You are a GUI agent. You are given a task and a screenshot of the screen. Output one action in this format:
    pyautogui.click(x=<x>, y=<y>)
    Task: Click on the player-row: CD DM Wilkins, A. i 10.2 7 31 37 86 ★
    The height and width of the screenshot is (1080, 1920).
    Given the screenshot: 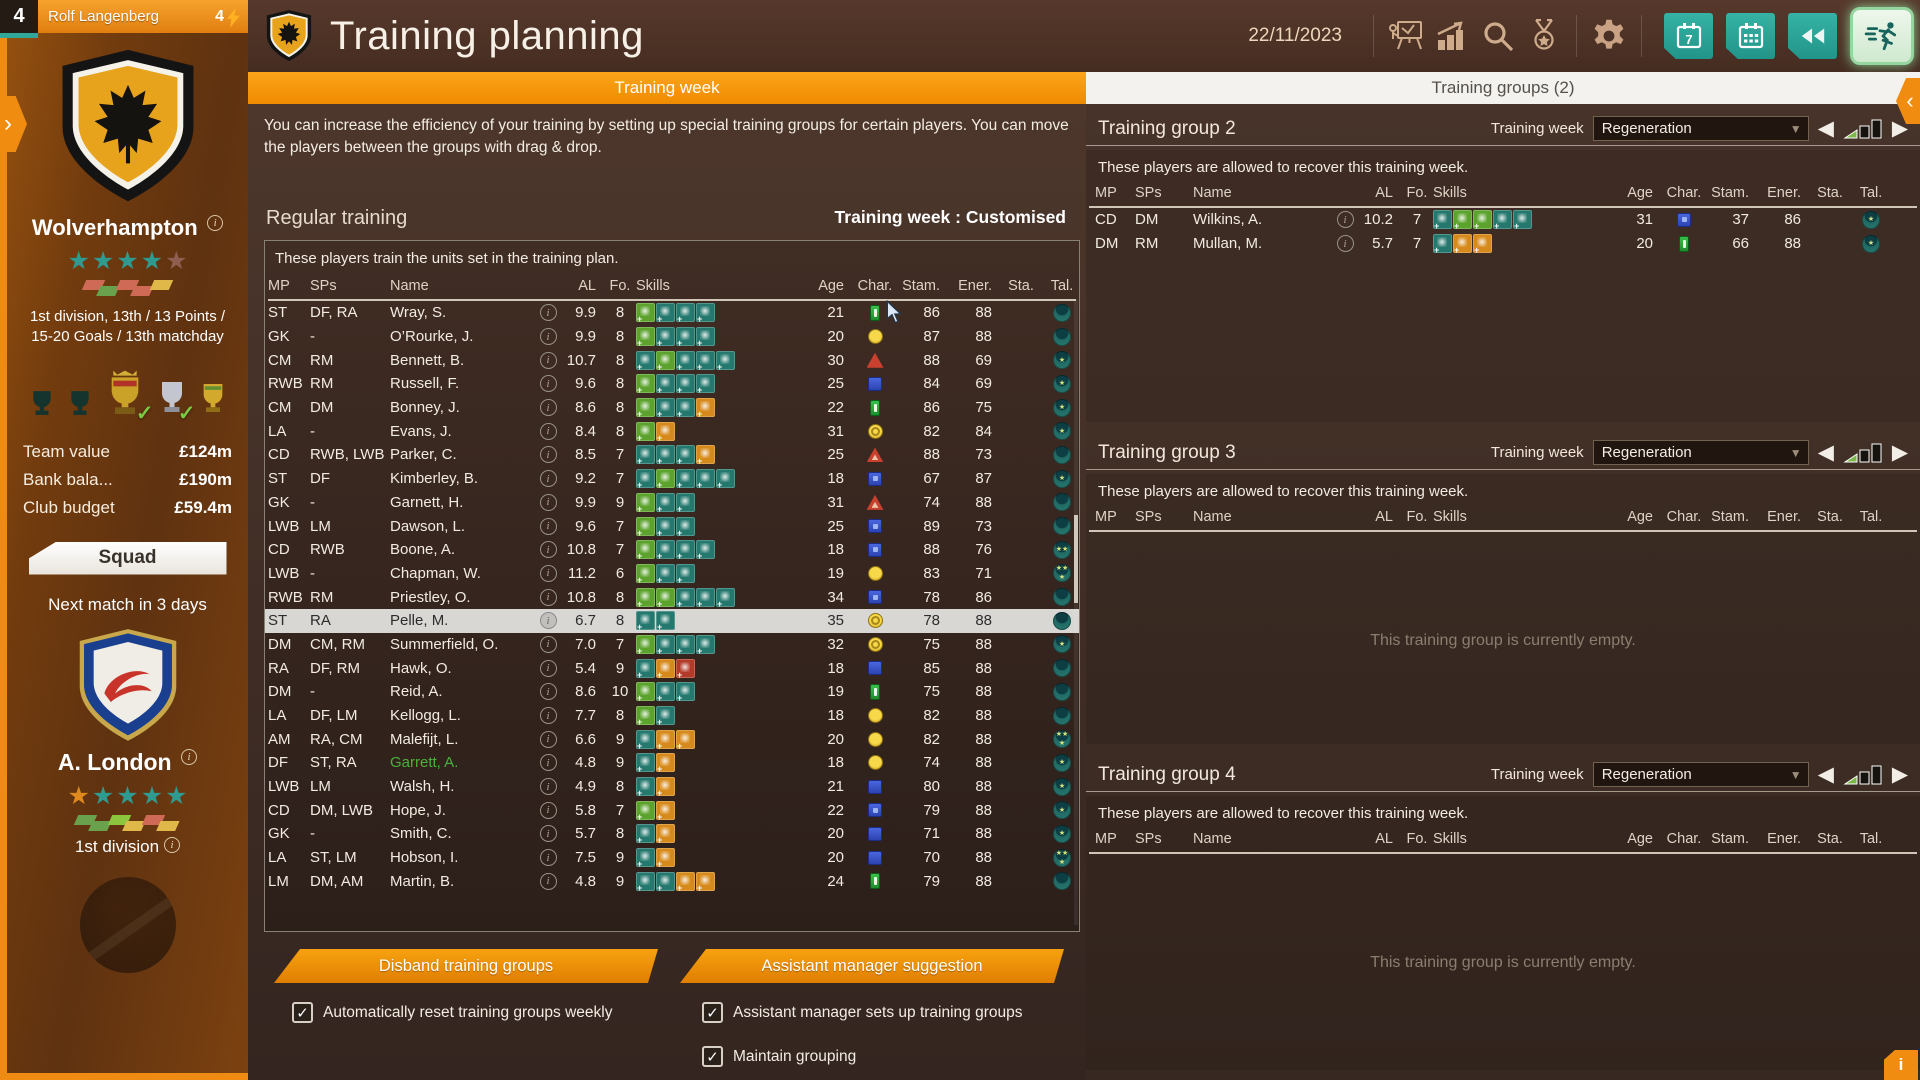 What is the action you would take?
    pyautogui.click(x=1503, y=220)
    